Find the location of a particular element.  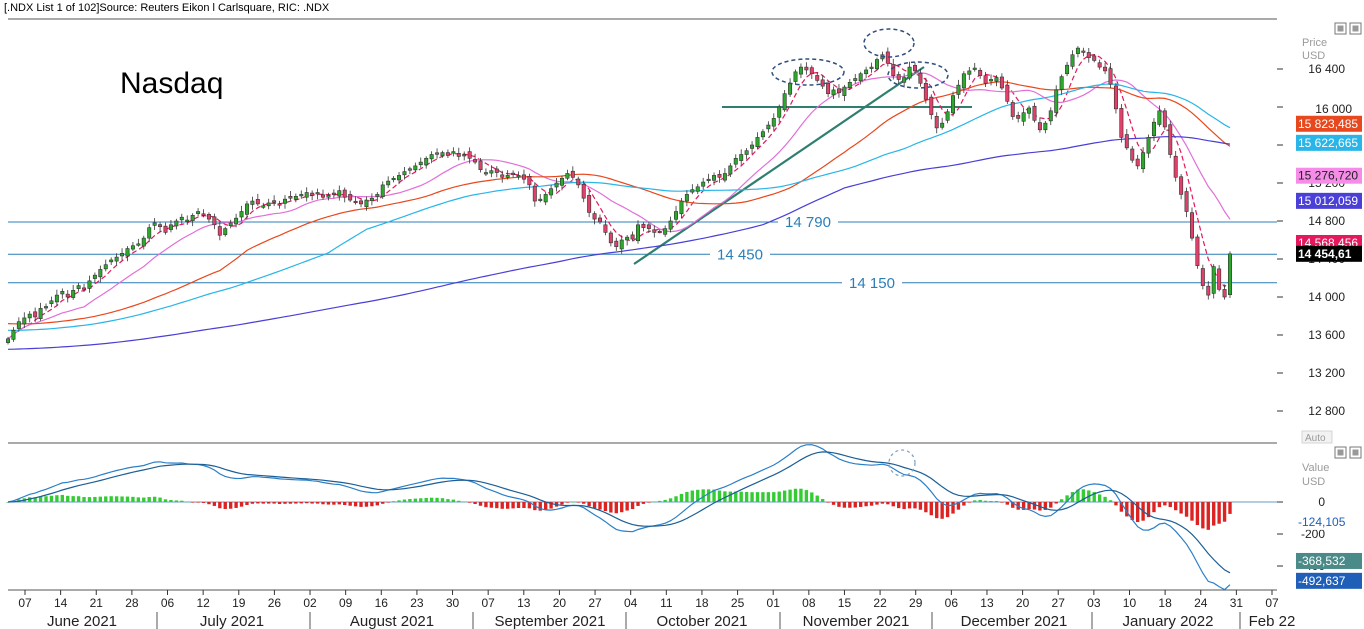

price-tick-label: 12 800 is located at coordinates (1326, 411).